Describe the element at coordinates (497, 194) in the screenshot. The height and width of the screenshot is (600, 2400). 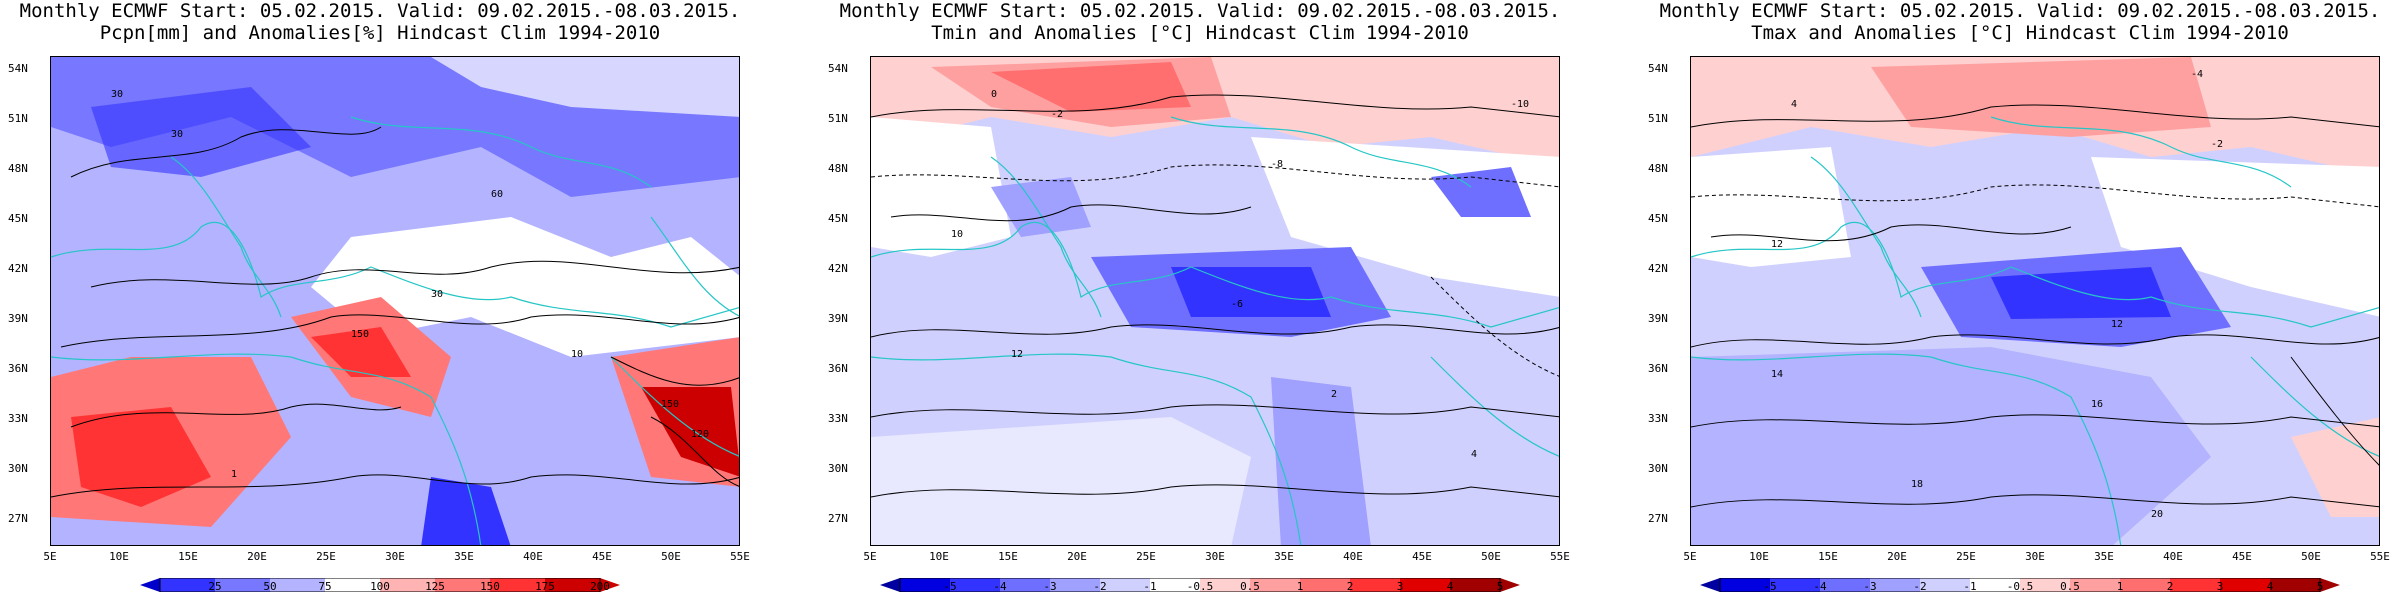
I see `contour-label: 60` at that location.